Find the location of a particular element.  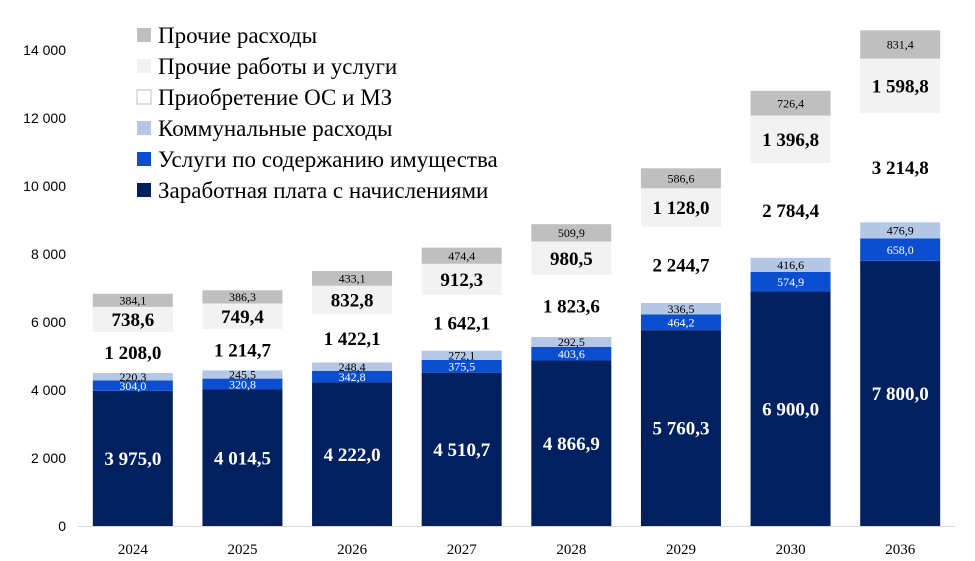

data-label: 1 208,0 is located at coordinates (132, 353).